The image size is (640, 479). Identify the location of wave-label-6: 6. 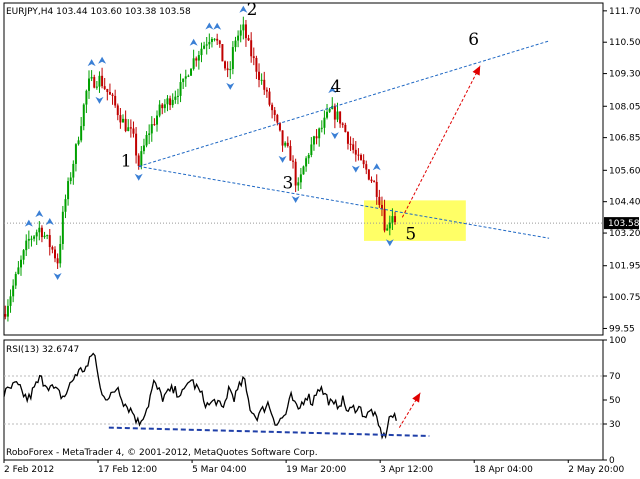
(473, 40).